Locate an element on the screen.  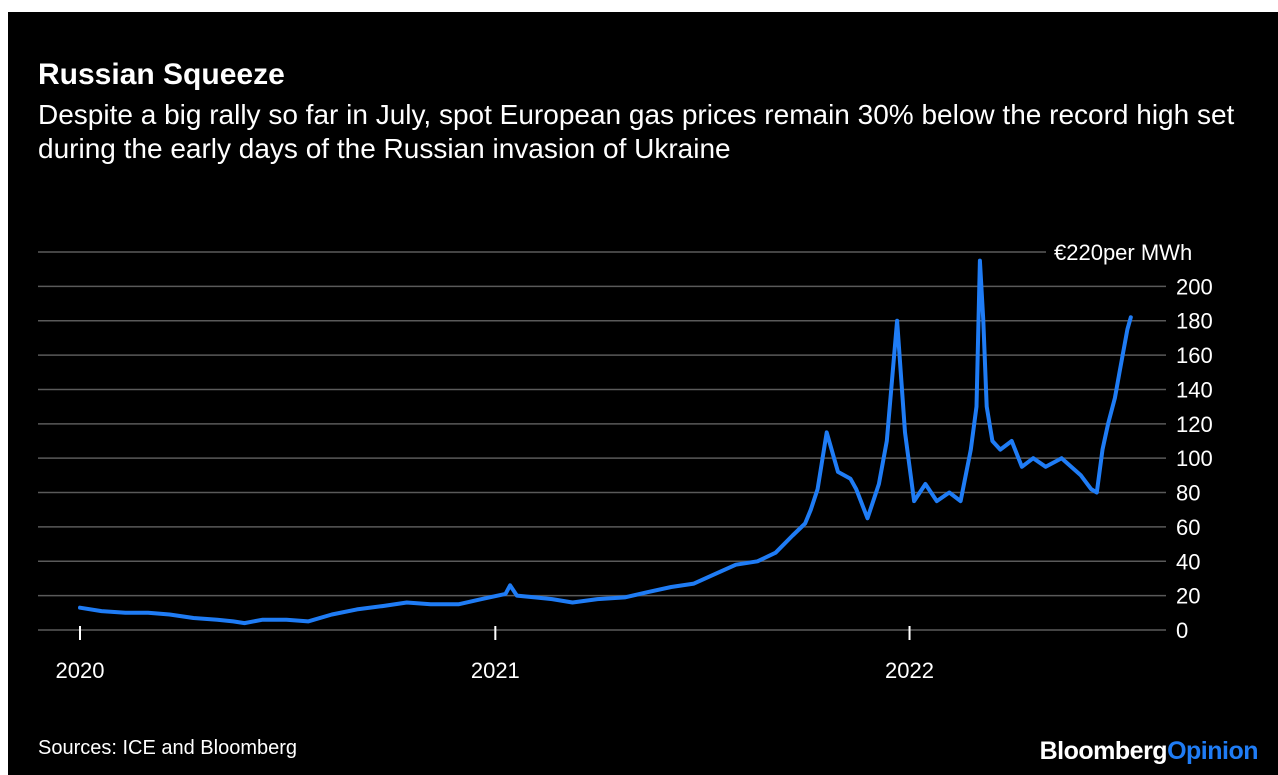
y-axis-ticks: 0 20 40 60 80 100 120 140 160 180 200 €220per MWh is located at coordinates (1162, 439).